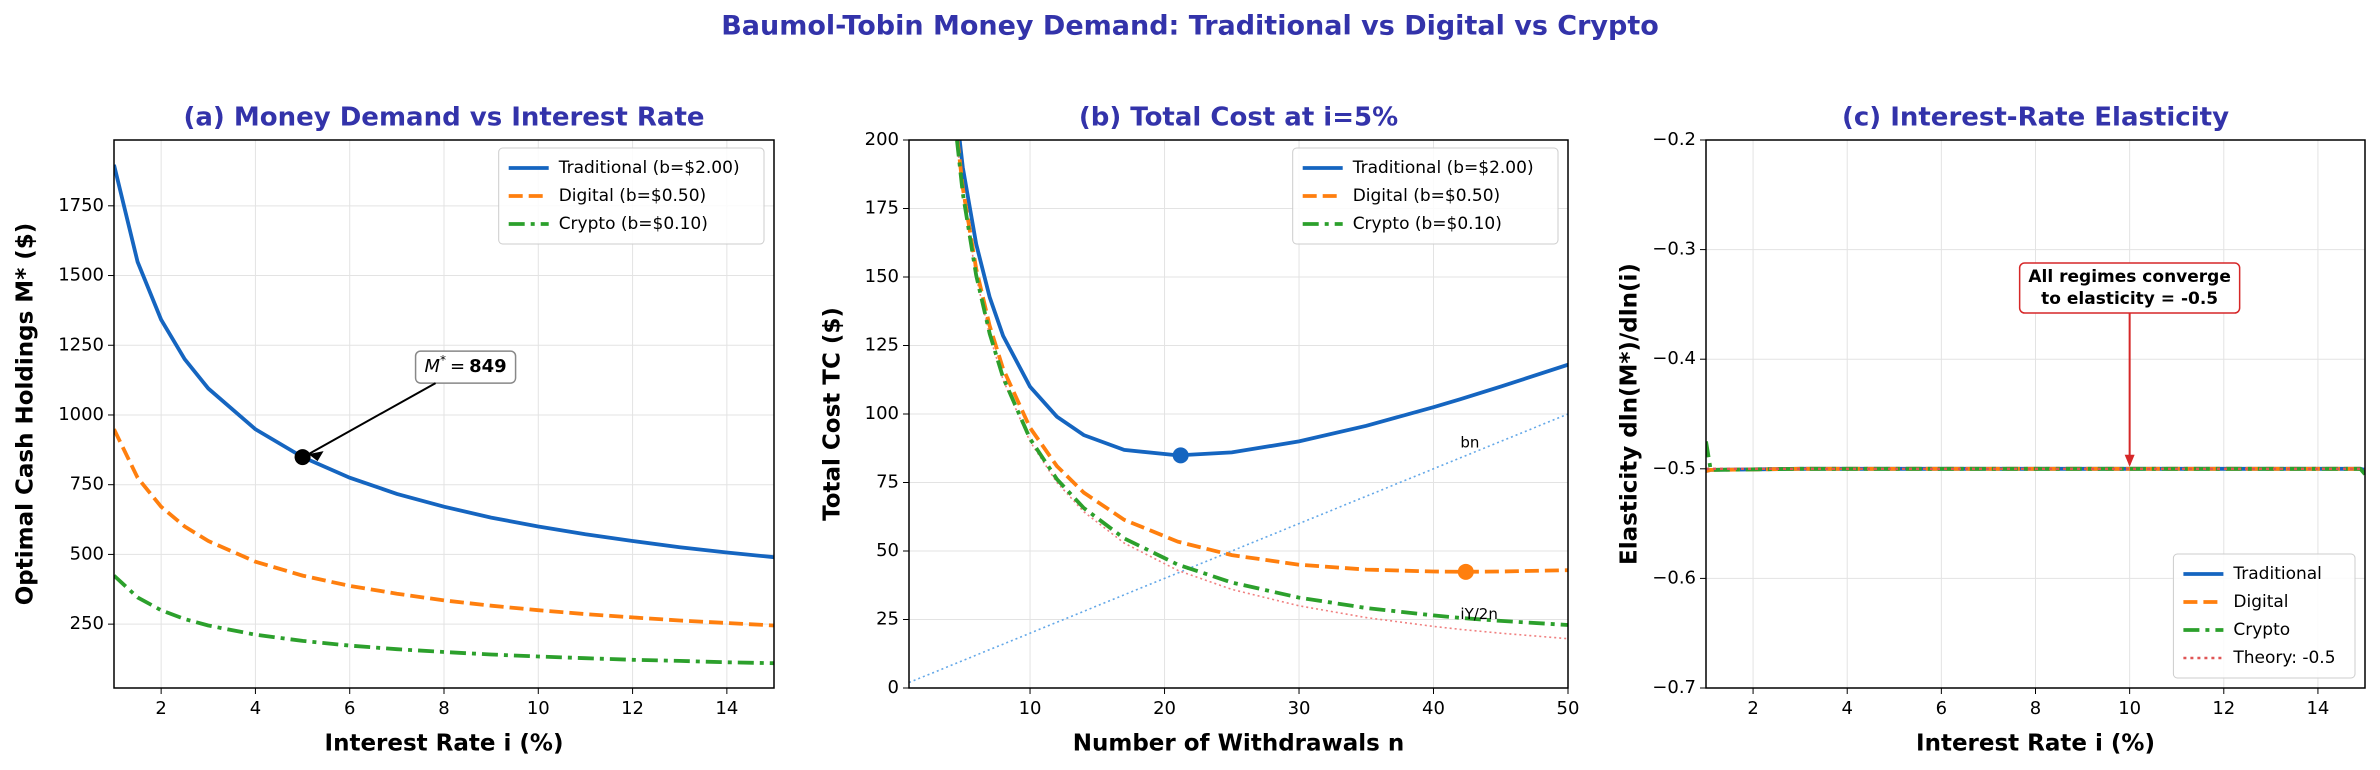 The width and height of the screenshot is (2380, 770). What do you see at coordinates (1478, 614) in the screenshot?
I see `guide-label: iY/2n` at bounding box center [1478, 614].